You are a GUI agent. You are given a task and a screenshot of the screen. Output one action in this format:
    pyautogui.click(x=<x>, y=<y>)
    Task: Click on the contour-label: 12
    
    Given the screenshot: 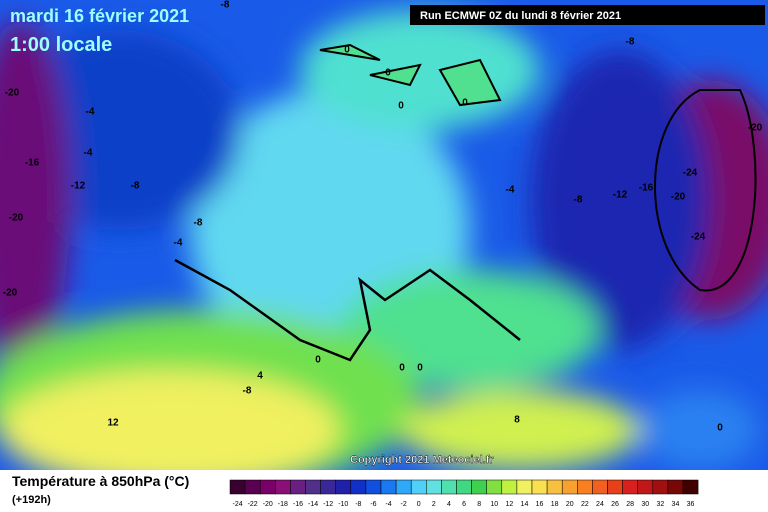 What is the action you would take?
    pyautogui.click(x=113, y=423)
    